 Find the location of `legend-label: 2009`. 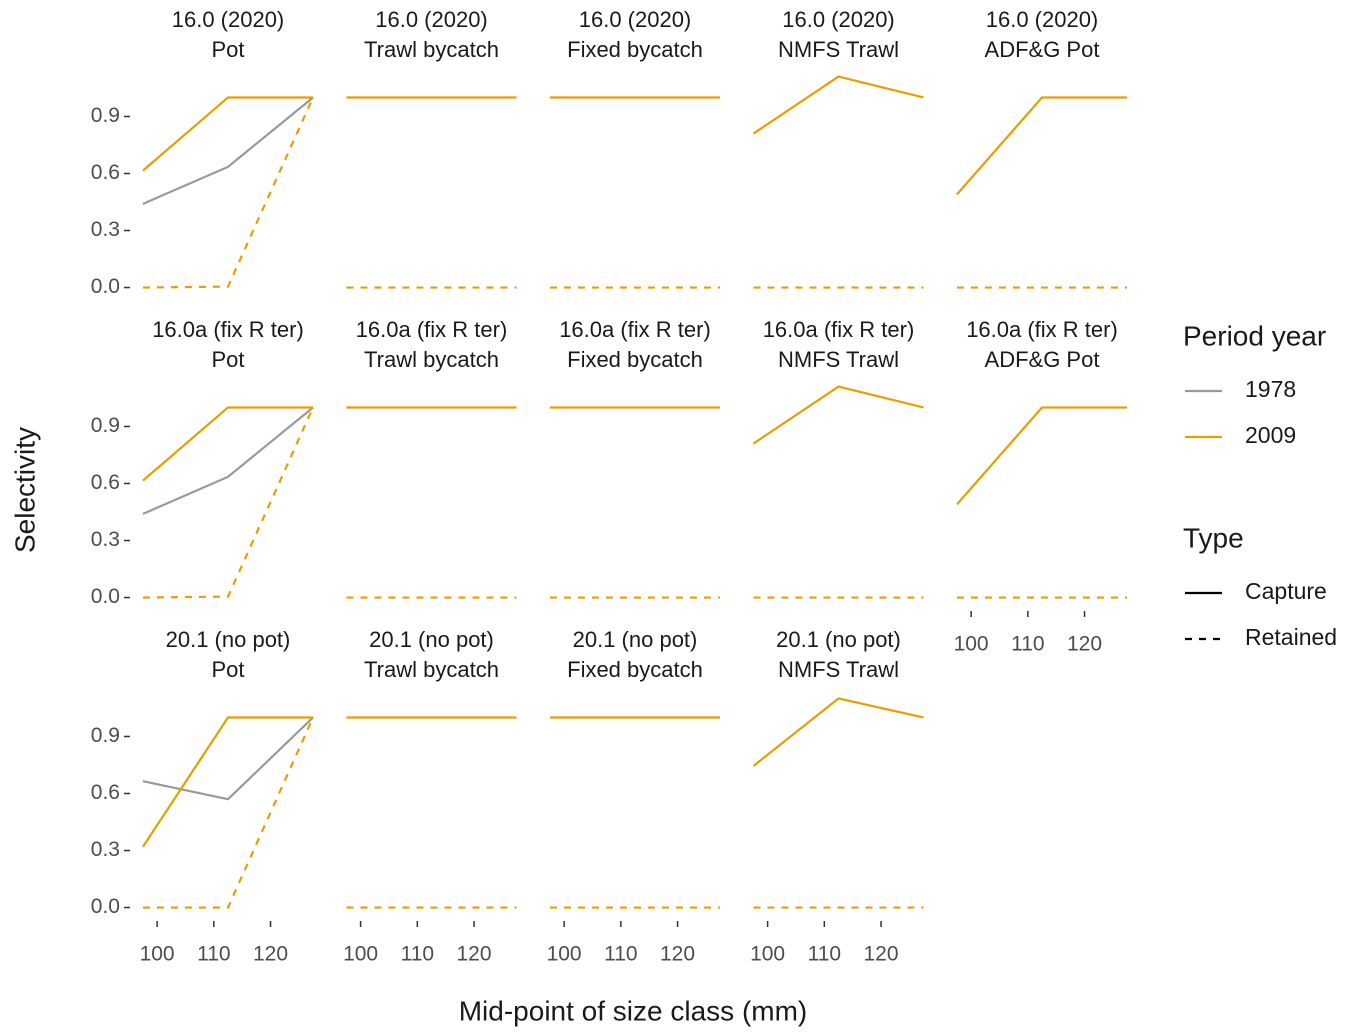

legend-label: 2009 is located at coordinates (1270, 435).